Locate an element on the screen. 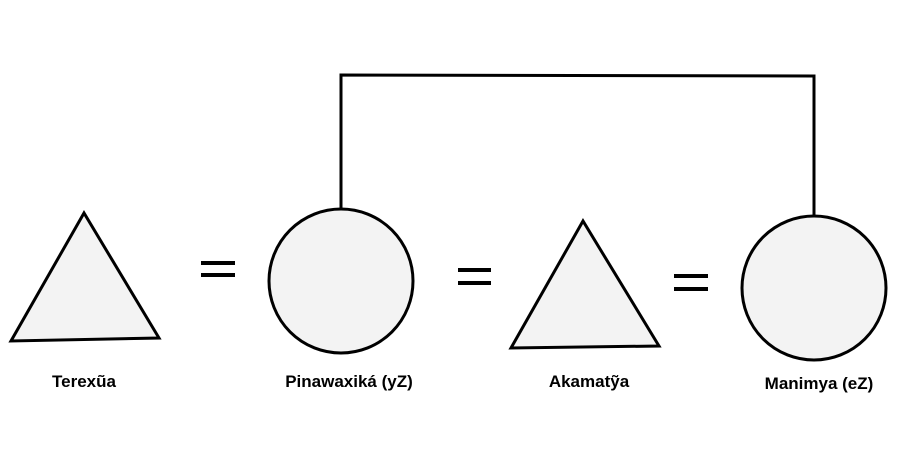 The image size is (909, 459). male-triangle-akamatya is located at coordinates (585, 284).